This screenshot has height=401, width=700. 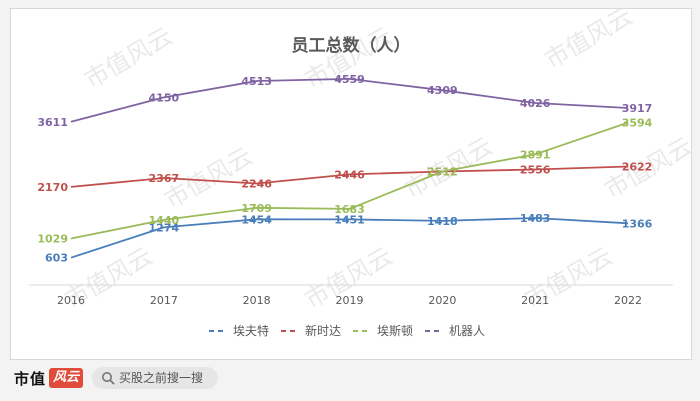 What do you see at coordinates (347, 330) in the screenshot?
I see `legend: 埃夫特 新时达 埃斯顿 机器人` at bounding box center [347, 330].